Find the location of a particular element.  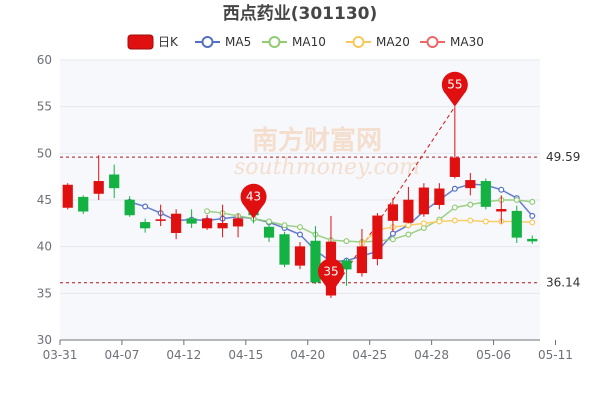

y-tick-label: 35 is located at coordinates (44, 293).